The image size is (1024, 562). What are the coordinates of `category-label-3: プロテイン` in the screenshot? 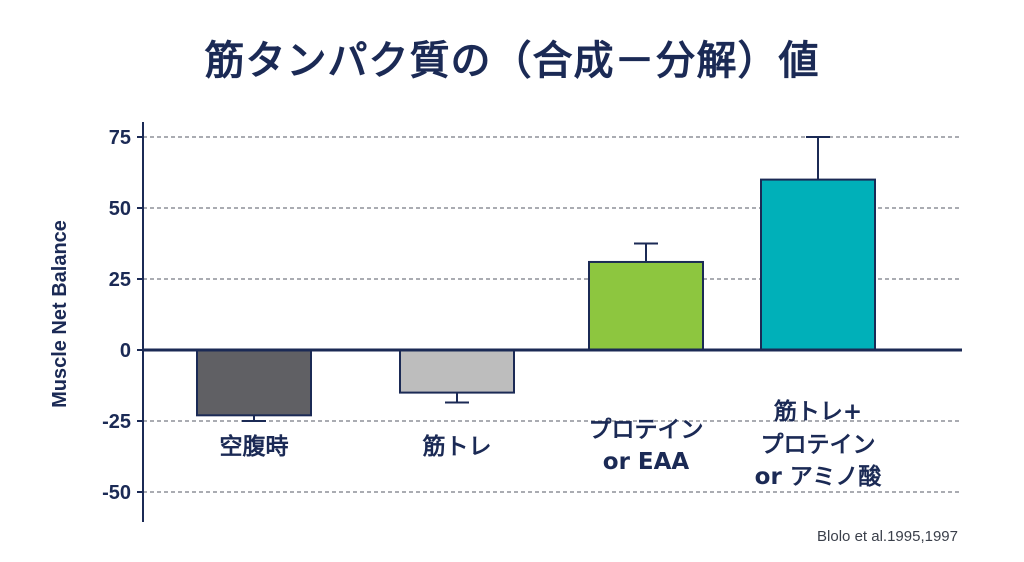 It's located at (646, 430).